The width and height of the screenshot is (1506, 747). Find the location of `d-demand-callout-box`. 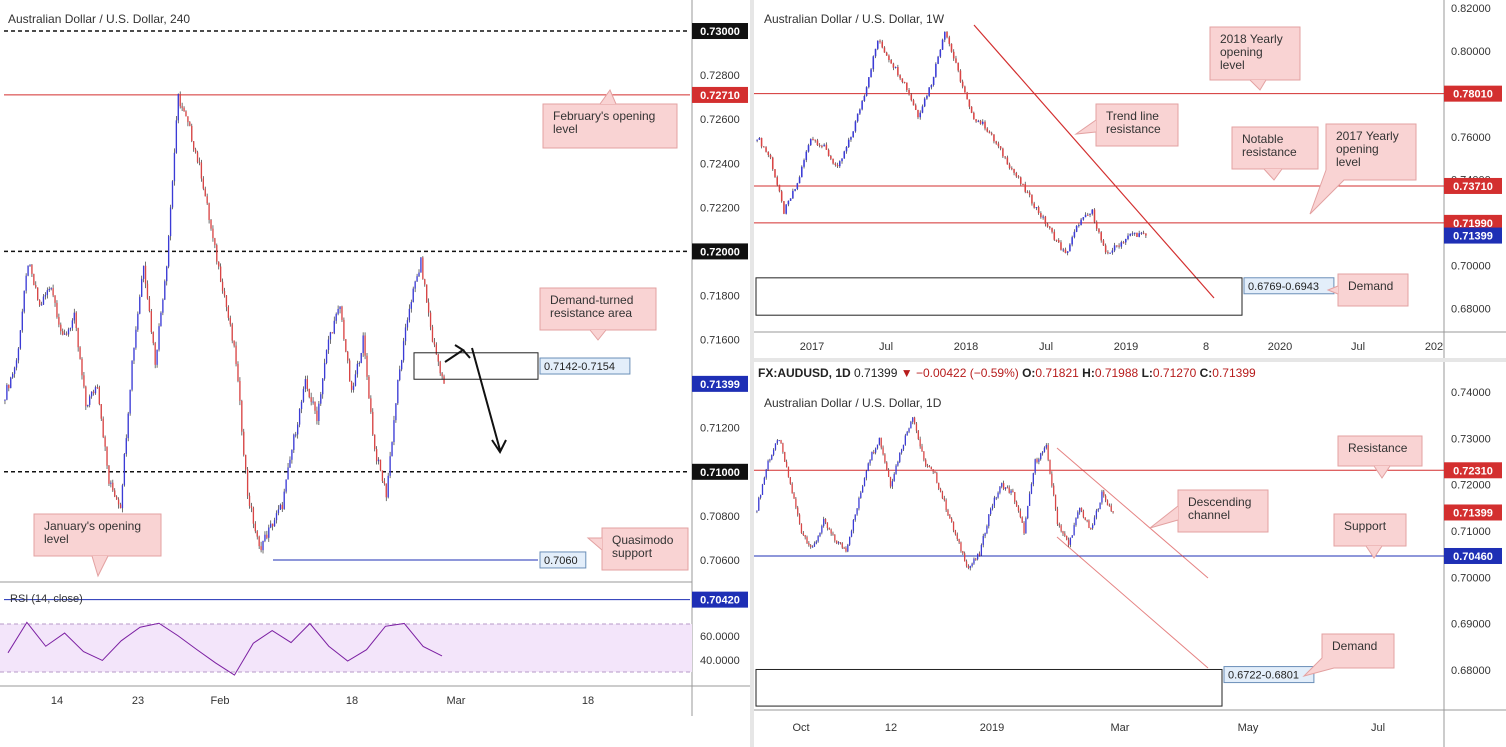

d-demand-callout-box is located at coordinates (1358, 651).